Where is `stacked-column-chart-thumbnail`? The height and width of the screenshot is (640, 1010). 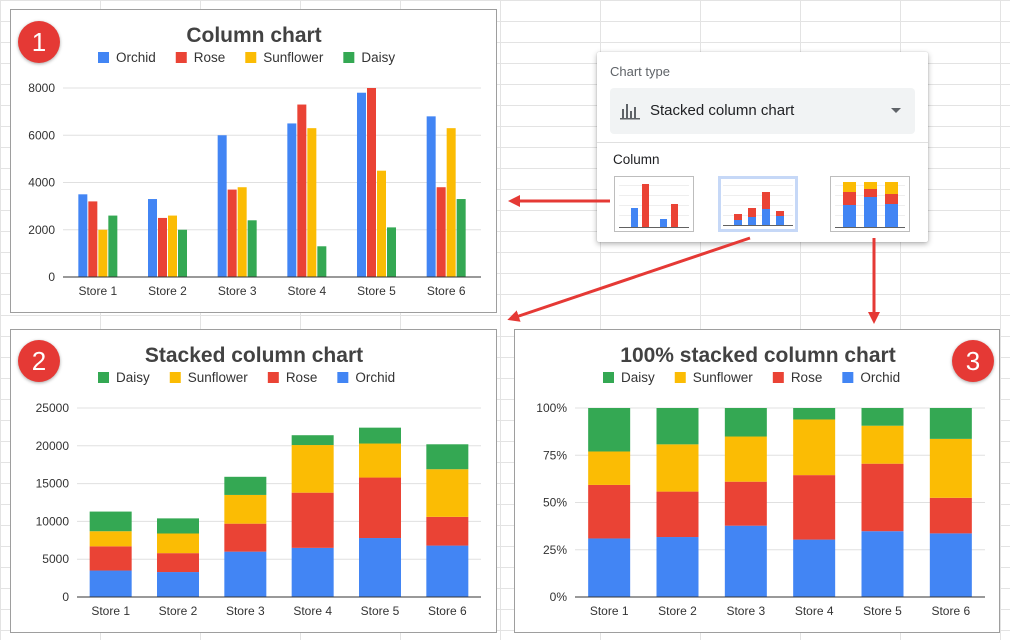
stacked-column-chart-thumbnail is located at coordinates (758, 204).